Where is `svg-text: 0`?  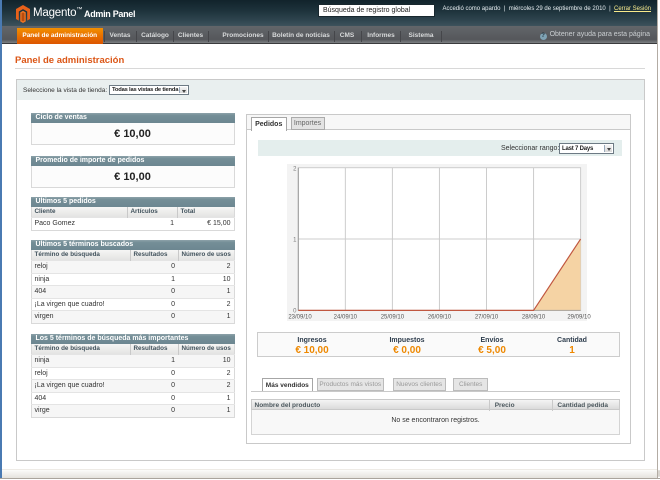
svg-text: 0 is located at coordinates (295, 312).